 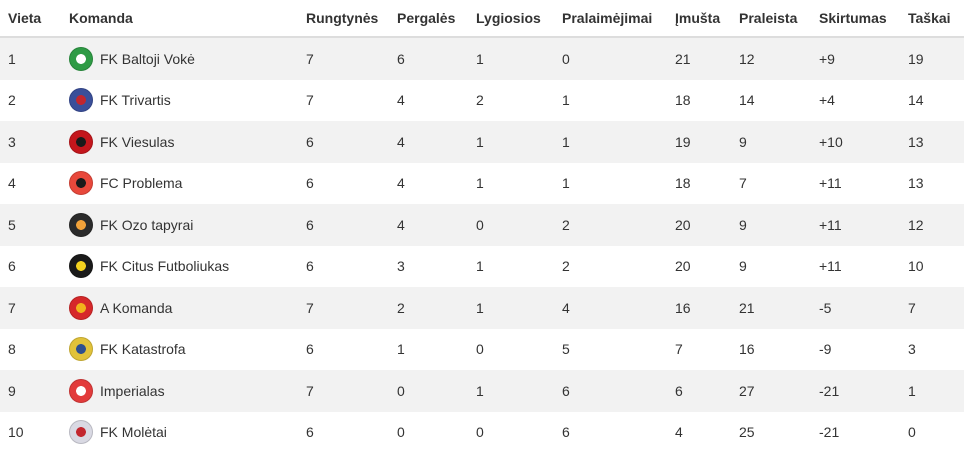 I want to click on scored-cell: 7, so click(x=707, y=350).